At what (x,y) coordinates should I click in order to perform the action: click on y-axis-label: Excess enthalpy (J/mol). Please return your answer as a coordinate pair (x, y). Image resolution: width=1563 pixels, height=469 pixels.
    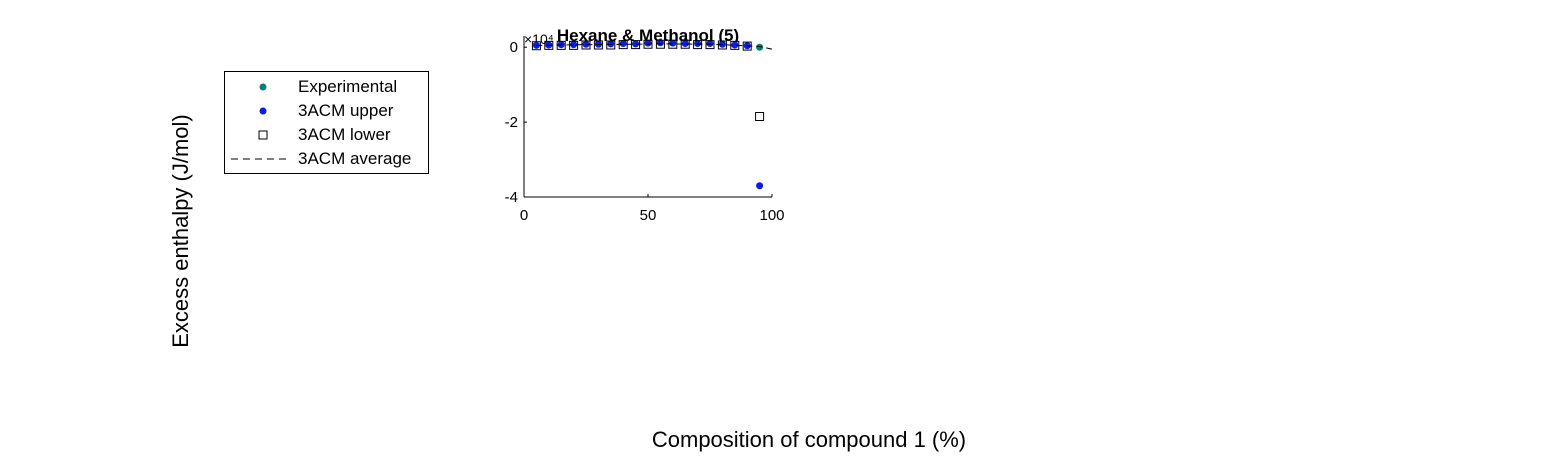
    Looking at the image, I should click on (180, 231).